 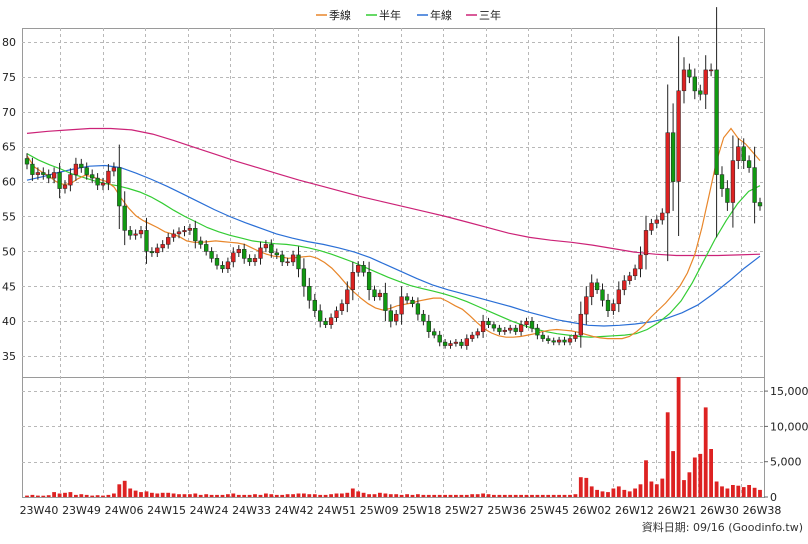 I want to click on x-tick-label: 26W12, so click(x=634, y=510).